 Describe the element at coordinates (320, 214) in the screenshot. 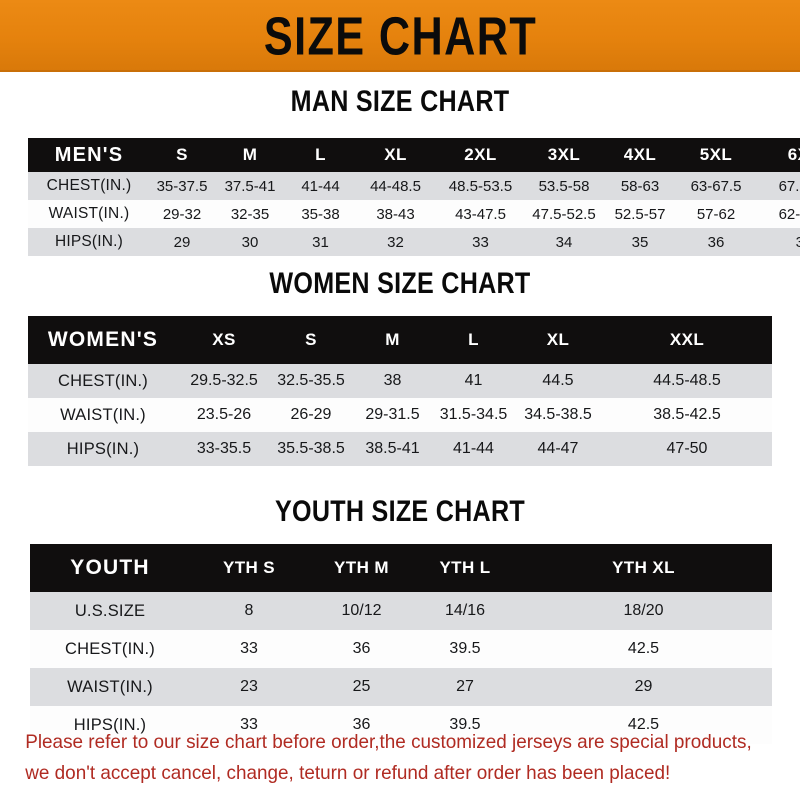

I see `table-cell: 35-38` at that location.